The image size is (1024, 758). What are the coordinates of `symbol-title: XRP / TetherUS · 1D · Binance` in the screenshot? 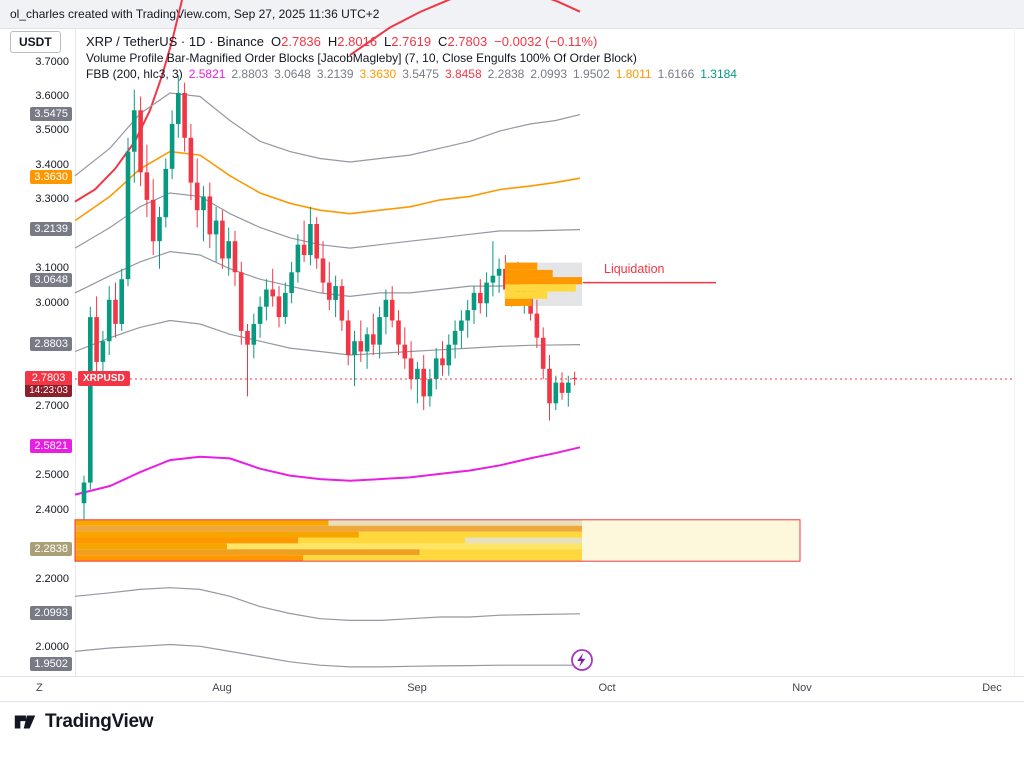 It's located at (175, 41).